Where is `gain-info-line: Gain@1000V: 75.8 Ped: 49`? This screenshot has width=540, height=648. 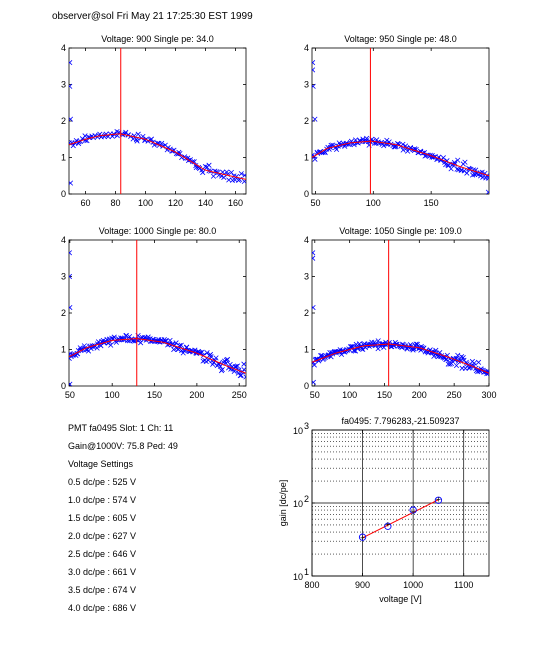 gain-info-line: Gain@1000V: 75.8 Ped: 49 is located at coordinates (123, 446).